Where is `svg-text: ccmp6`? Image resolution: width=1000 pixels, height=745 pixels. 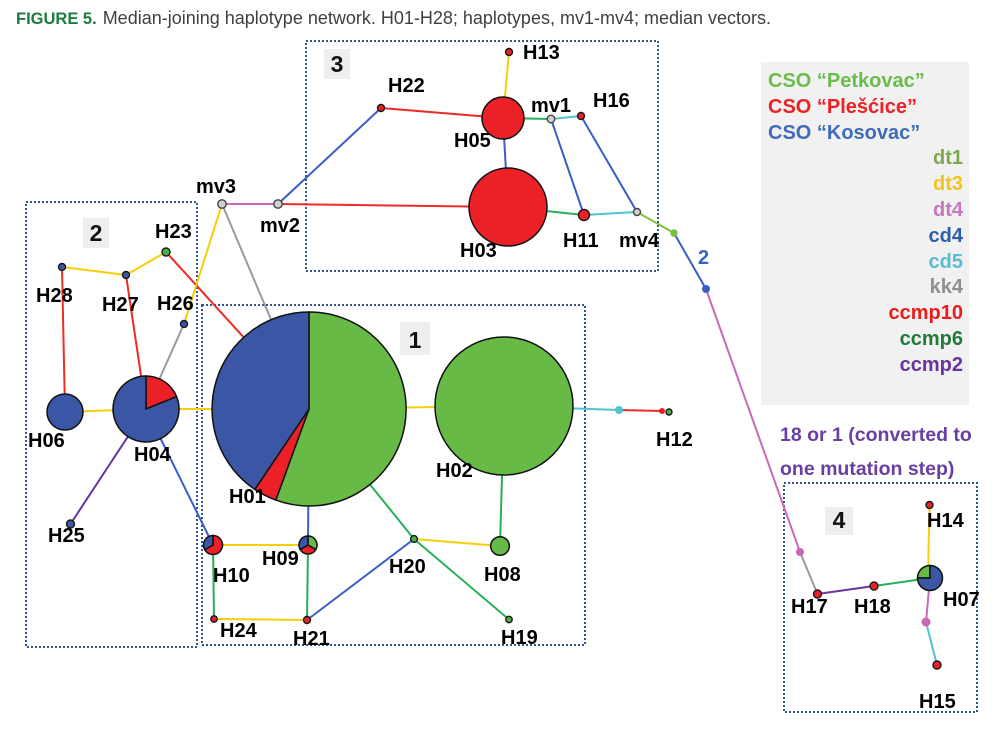
svg-text: ccmp6 is located at coordinates (931, 339).